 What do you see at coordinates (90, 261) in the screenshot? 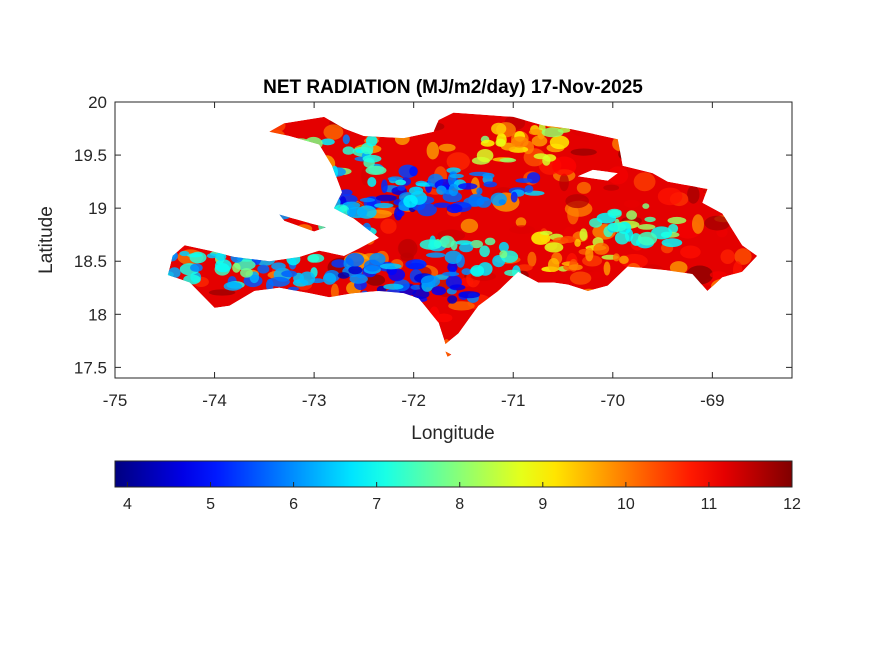
I see `y-tick-label: 18.5` at bounding box center [90, 261].